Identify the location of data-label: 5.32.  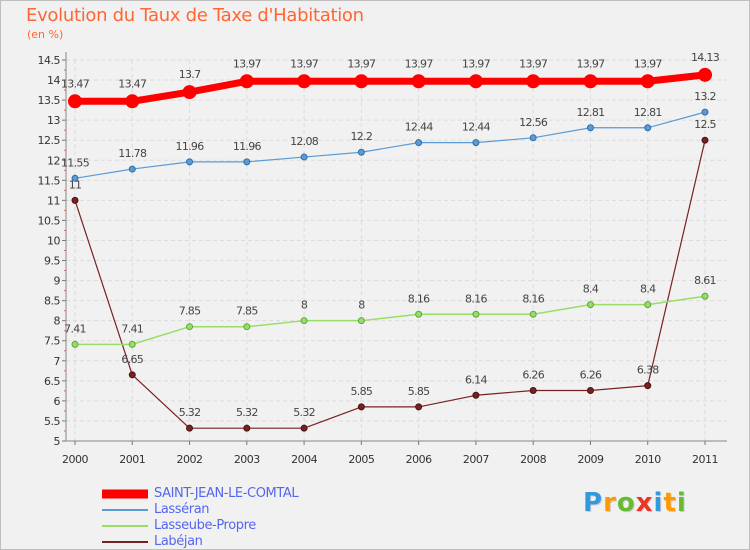
(190, 412).